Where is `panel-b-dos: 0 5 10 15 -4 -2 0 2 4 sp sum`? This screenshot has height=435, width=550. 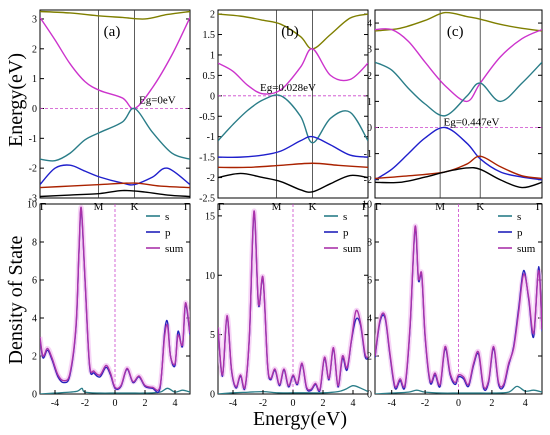
panel-b-dos: 0 5 10 15 -4 -2 0 2 4 sp sum is located at coordinates (287, 306).